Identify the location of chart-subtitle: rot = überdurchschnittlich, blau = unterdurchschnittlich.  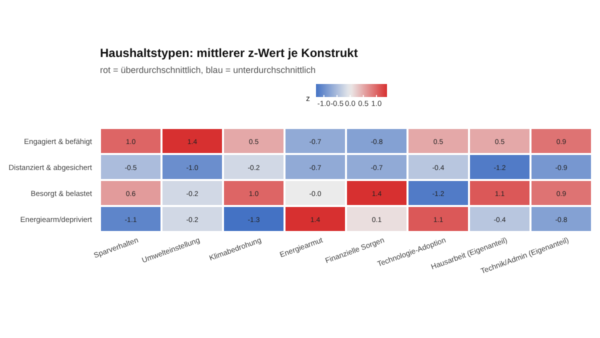
(208, 70).